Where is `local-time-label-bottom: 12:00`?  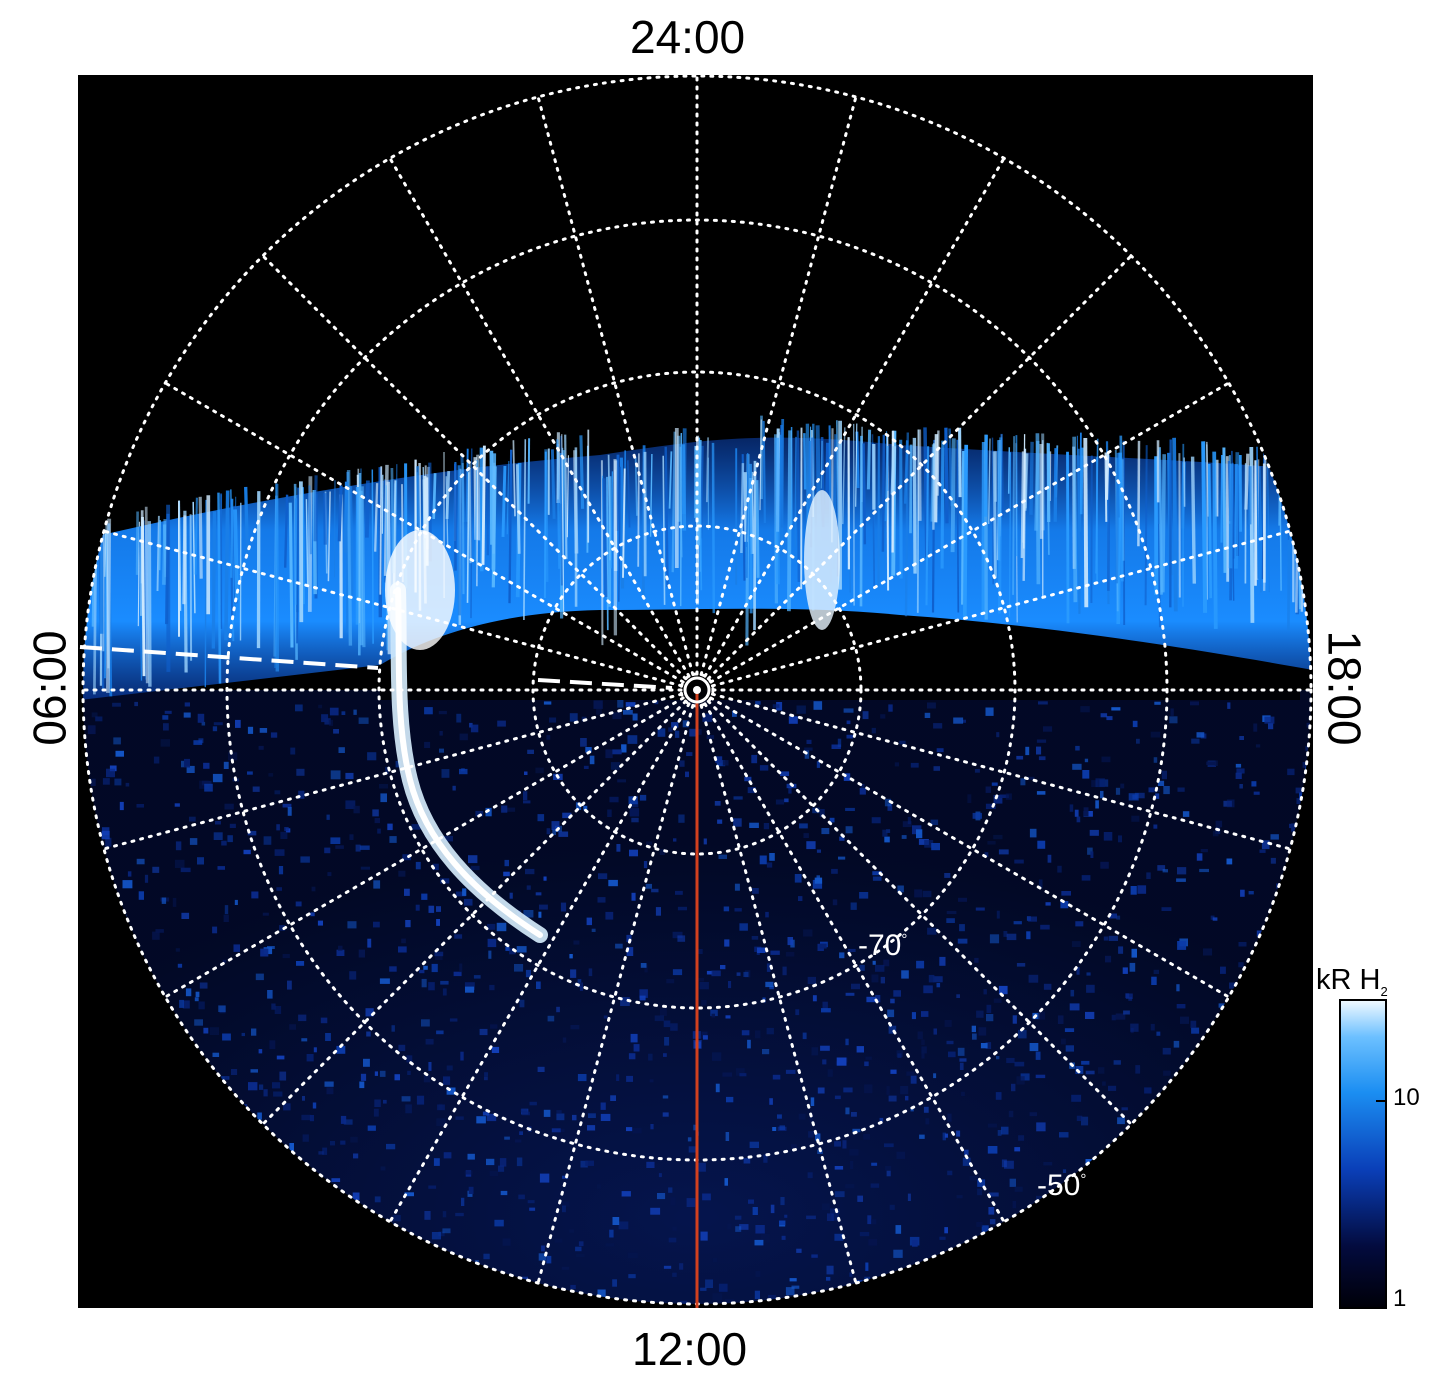
local-time-label-bottom: 12:00 is located at coordinates (689, 1349).